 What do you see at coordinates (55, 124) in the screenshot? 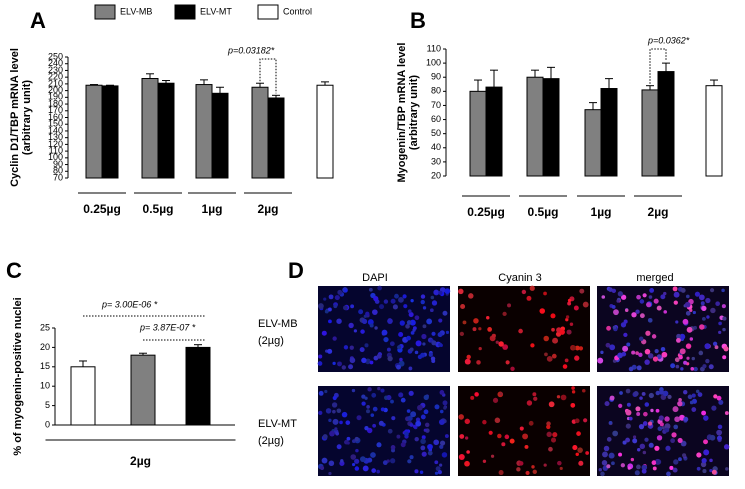
I see `y-tick-label: 150` at bounding box center [55, 124].